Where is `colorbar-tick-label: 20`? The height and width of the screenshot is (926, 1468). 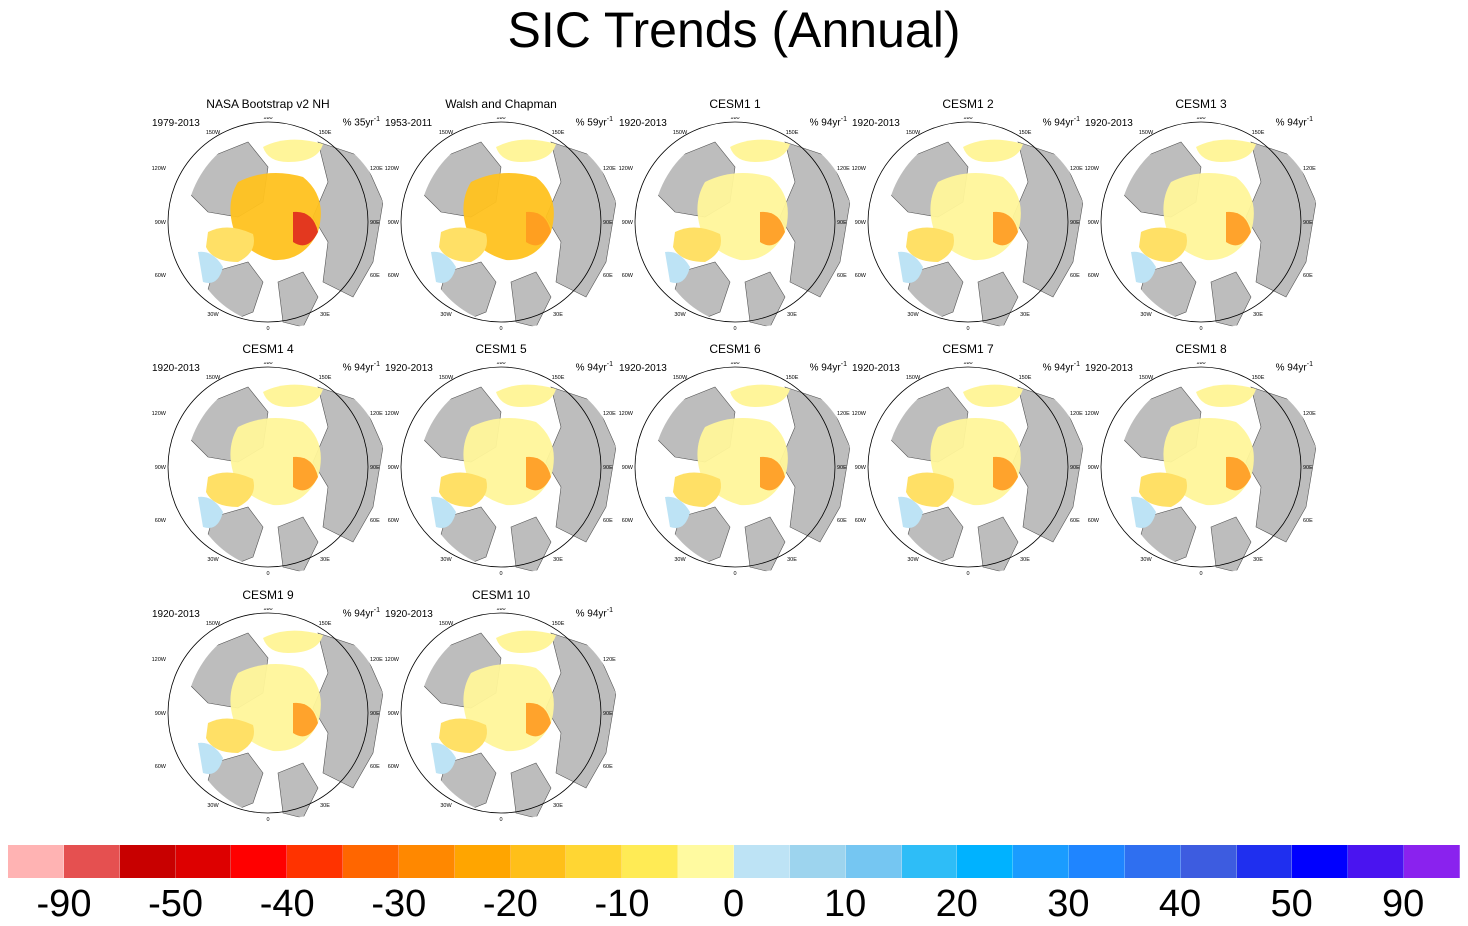 colorbar-tick-label: 20 is located at coordinates (956, 904).